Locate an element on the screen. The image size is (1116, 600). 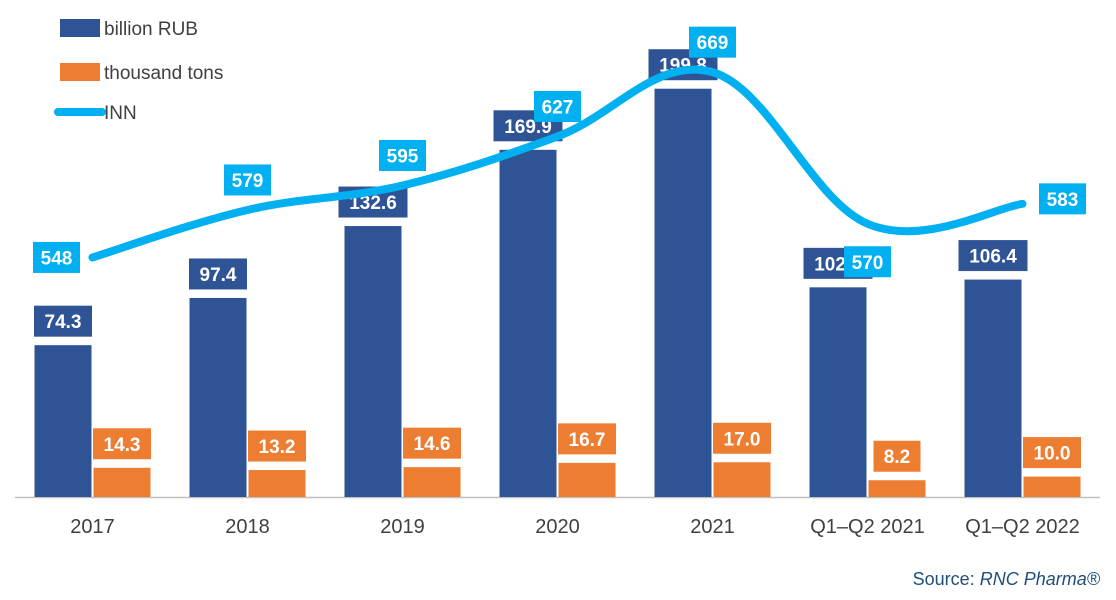
data-label-billion-rub: 97.4 is located at coordinates (218, 275).